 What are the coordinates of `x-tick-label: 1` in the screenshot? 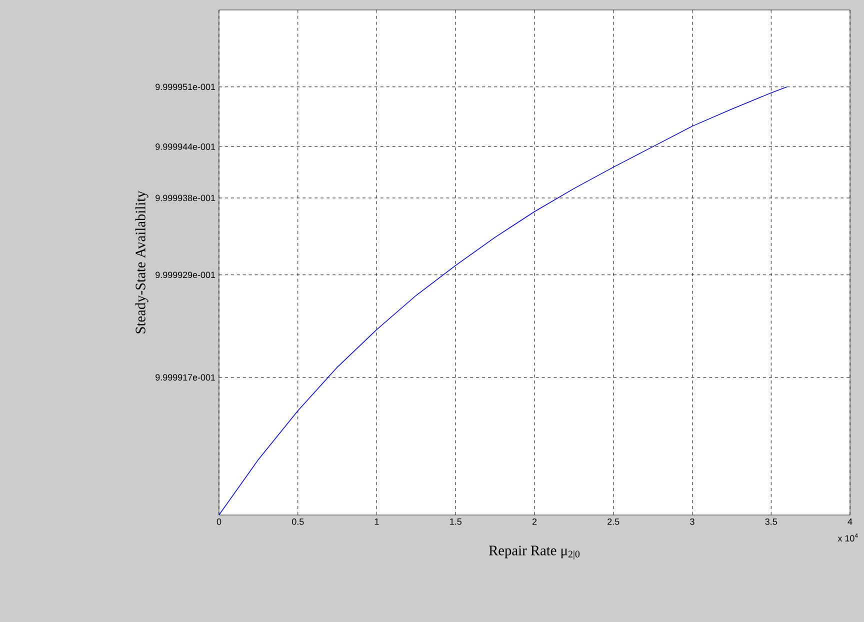 It's located at (376, 521).